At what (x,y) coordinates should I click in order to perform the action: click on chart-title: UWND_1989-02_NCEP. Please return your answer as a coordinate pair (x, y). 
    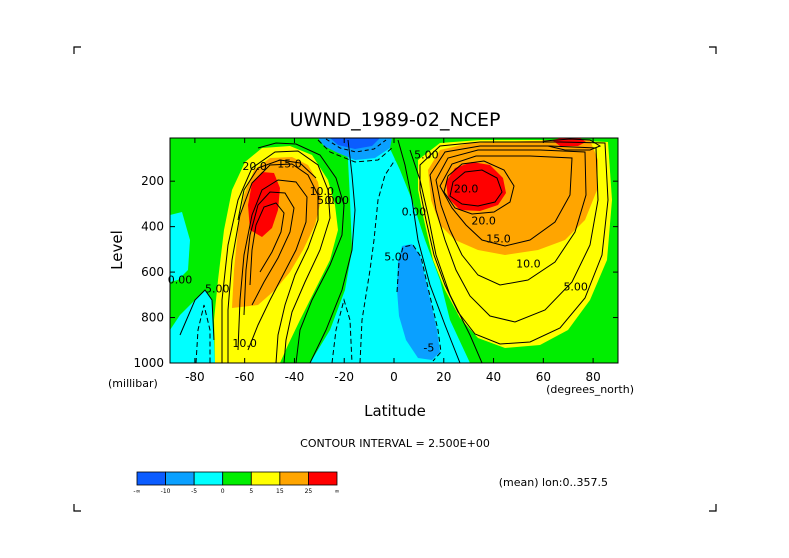
    Looking at the image, I should click on (395, 120).